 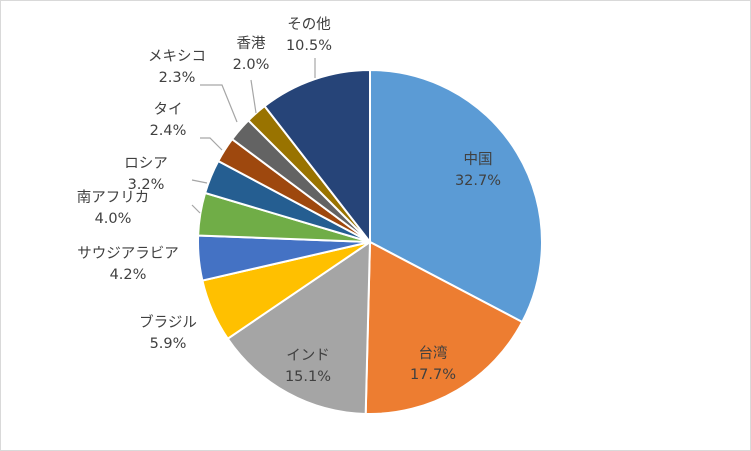 I want to click on slice-value-label: 4.2%, so click(x=128, y=275).